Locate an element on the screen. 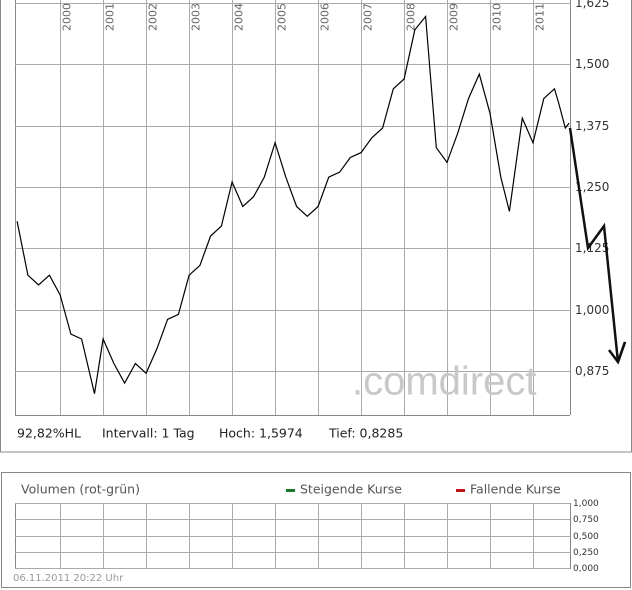  x-tick-label: 2005 is located at coordinates (282, 17).